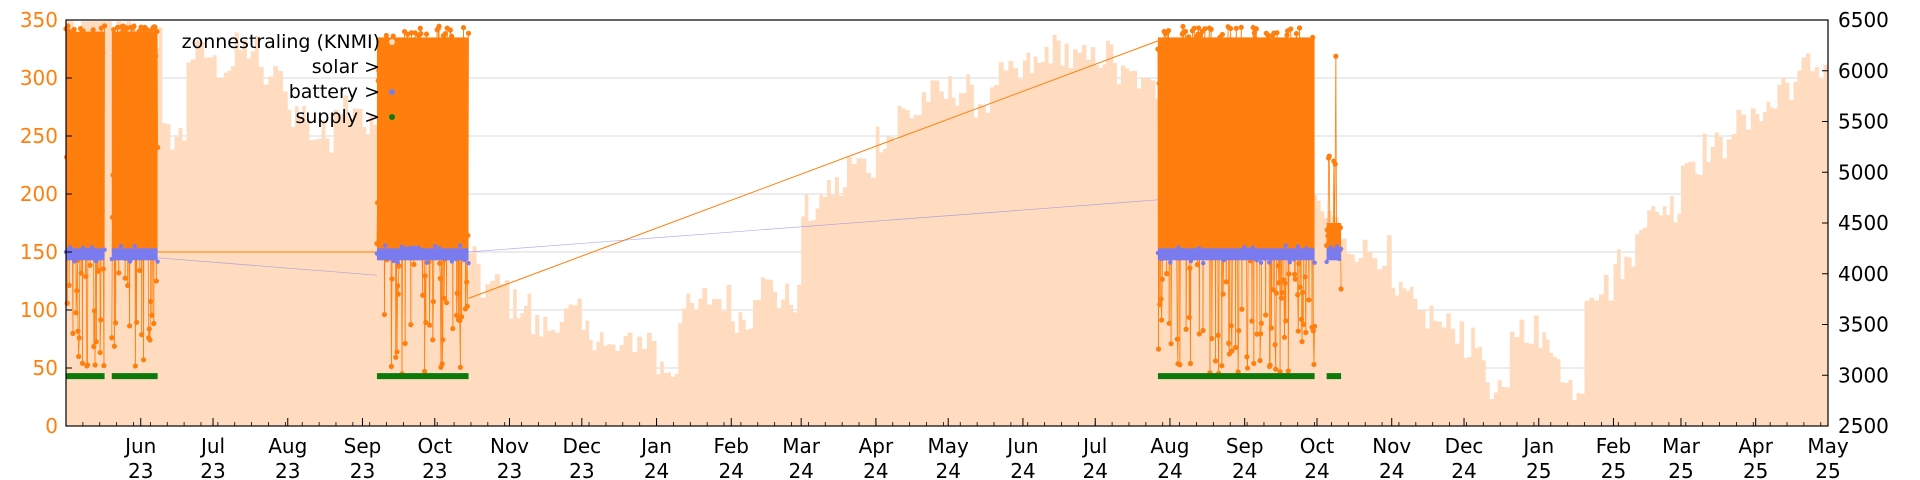  Describe the element at coordinates (346, 67) in the screenshot. I see `legend-label: solar >` at that location.